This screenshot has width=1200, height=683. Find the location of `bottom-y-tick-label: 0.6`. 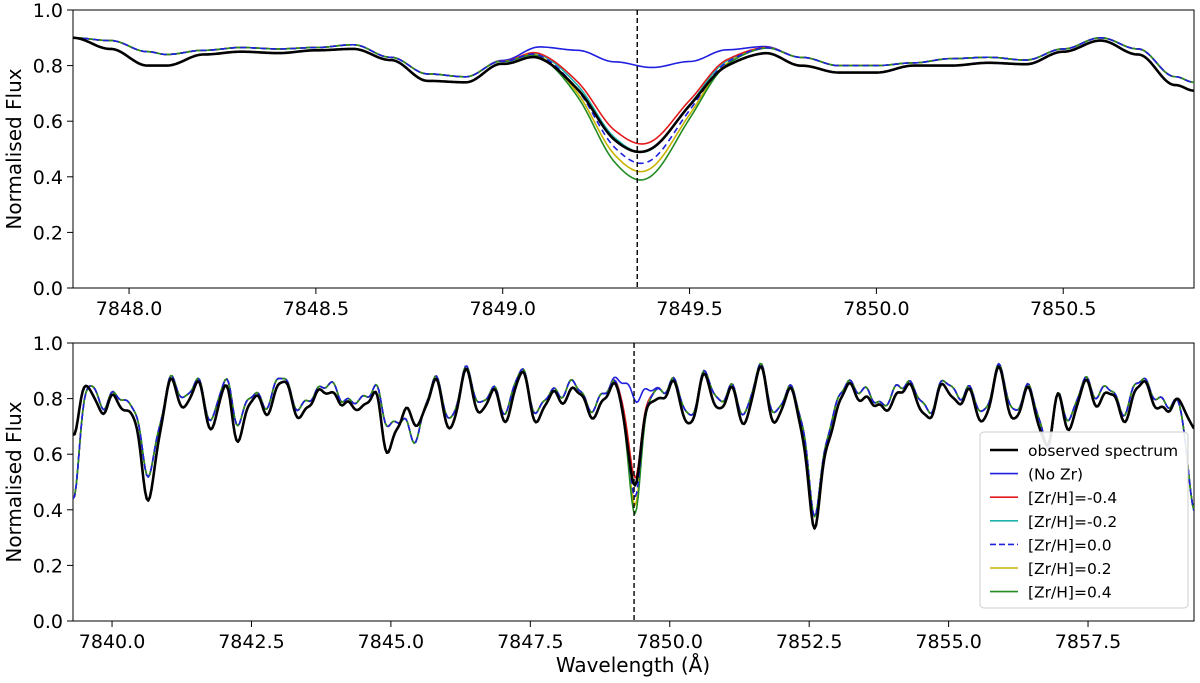

bottom-y-tick-label: 0.6 is located at coordinates (48, 455).